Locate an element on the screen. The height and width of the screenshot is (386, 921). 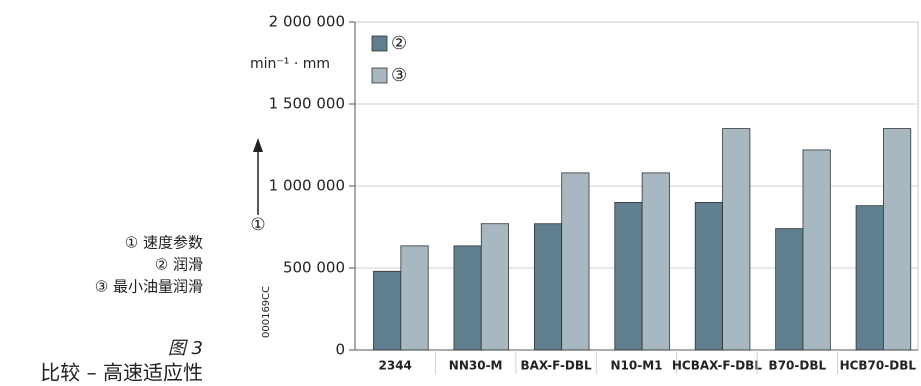
arrow-head is located at coordinates (258, 145).